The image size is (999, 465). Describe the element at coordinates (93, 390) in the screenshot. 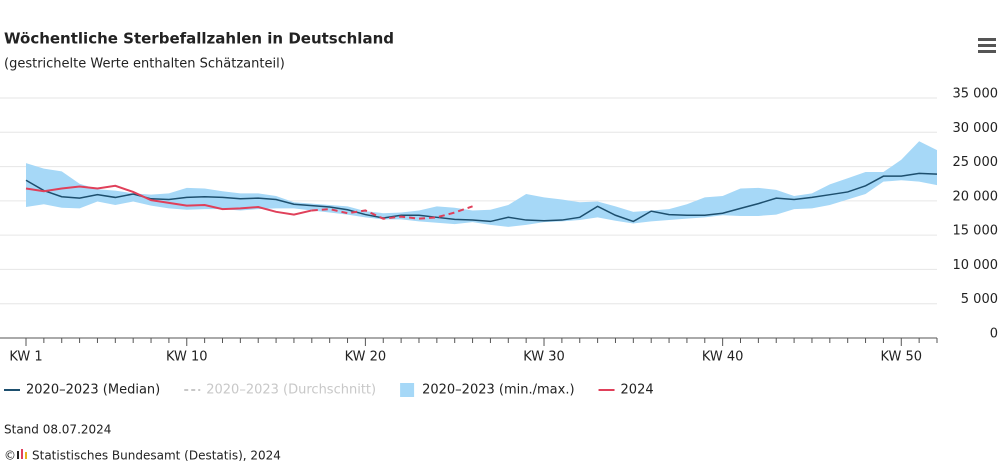

I see `legend-label: 2020–2023 (Median)` at that location.